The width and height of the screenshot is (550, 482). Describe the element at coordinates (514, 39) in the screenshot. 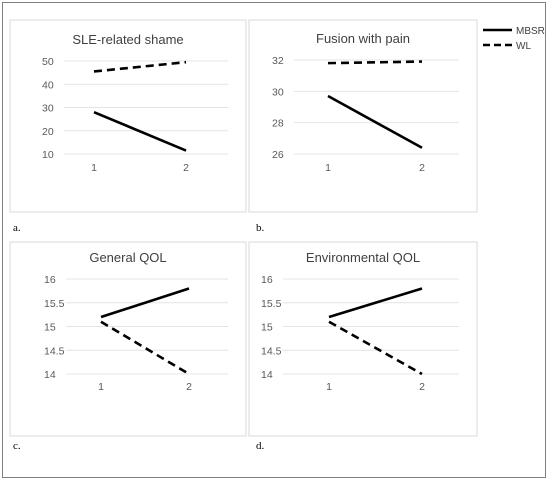

I see `legend: MBSR WL` at that location.